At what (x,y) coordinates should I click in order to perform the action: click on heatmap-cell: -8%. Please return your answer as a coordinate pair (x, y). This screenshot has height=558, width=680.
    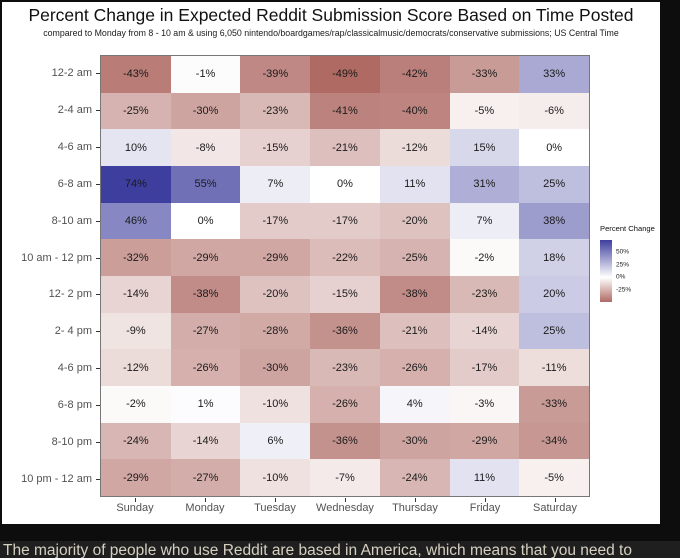
    Looking at the image, I should click on (205, 147).